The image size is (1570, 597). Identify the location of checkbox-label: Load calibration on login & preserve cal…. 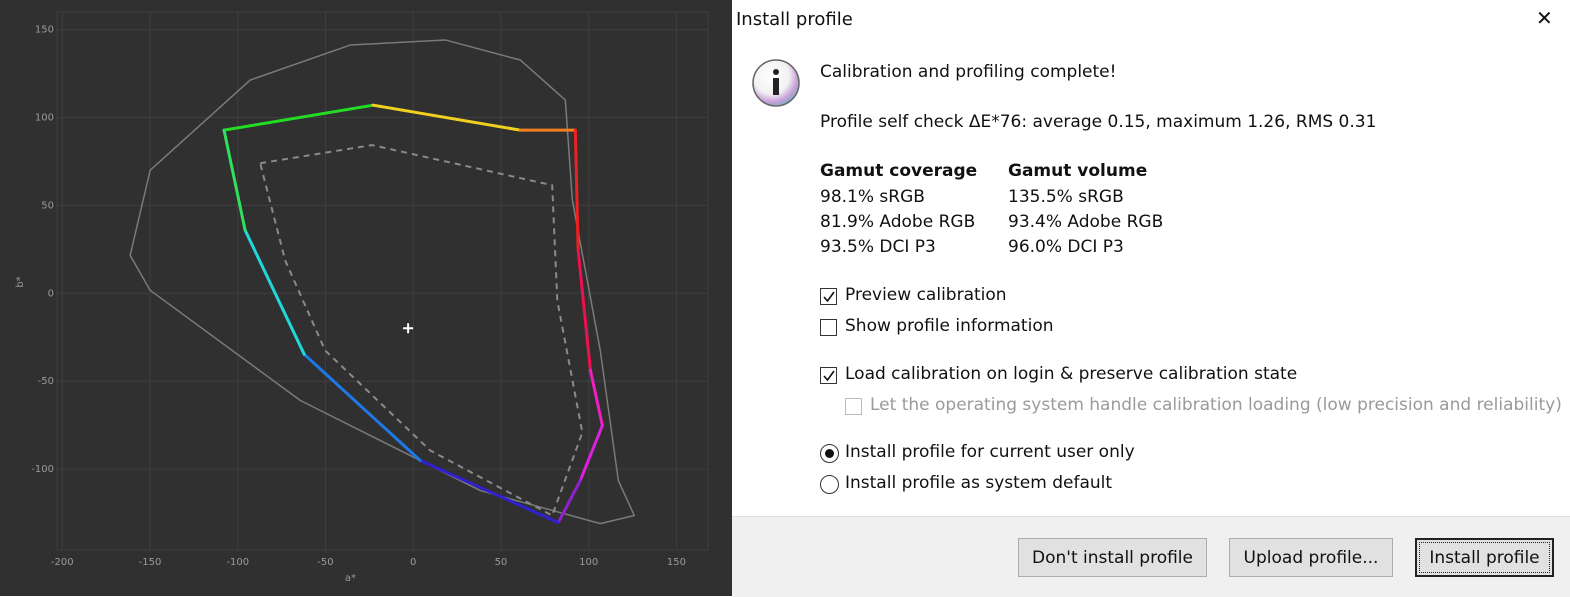
(1071, 374).